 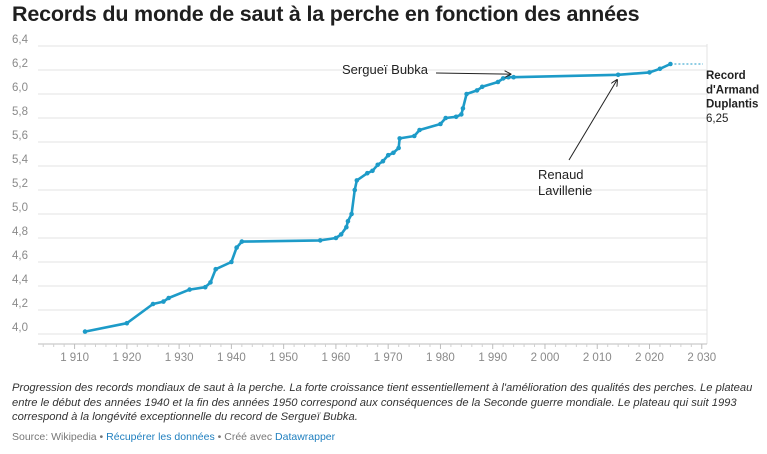 What do you see at coordinates (649, 358) in the screenshot?
I see `x-tick-label: 2 020` at bounding box center [649, 358].